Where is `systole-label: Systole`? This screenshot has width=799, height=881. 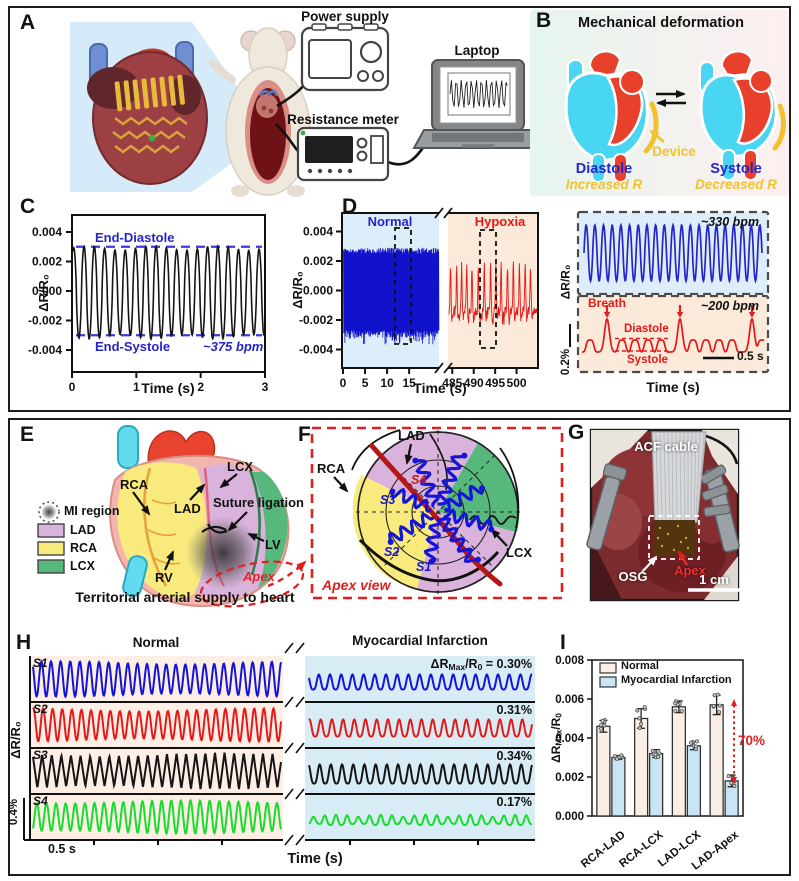
systole-label: Systole is located at coordinates (736, 169).